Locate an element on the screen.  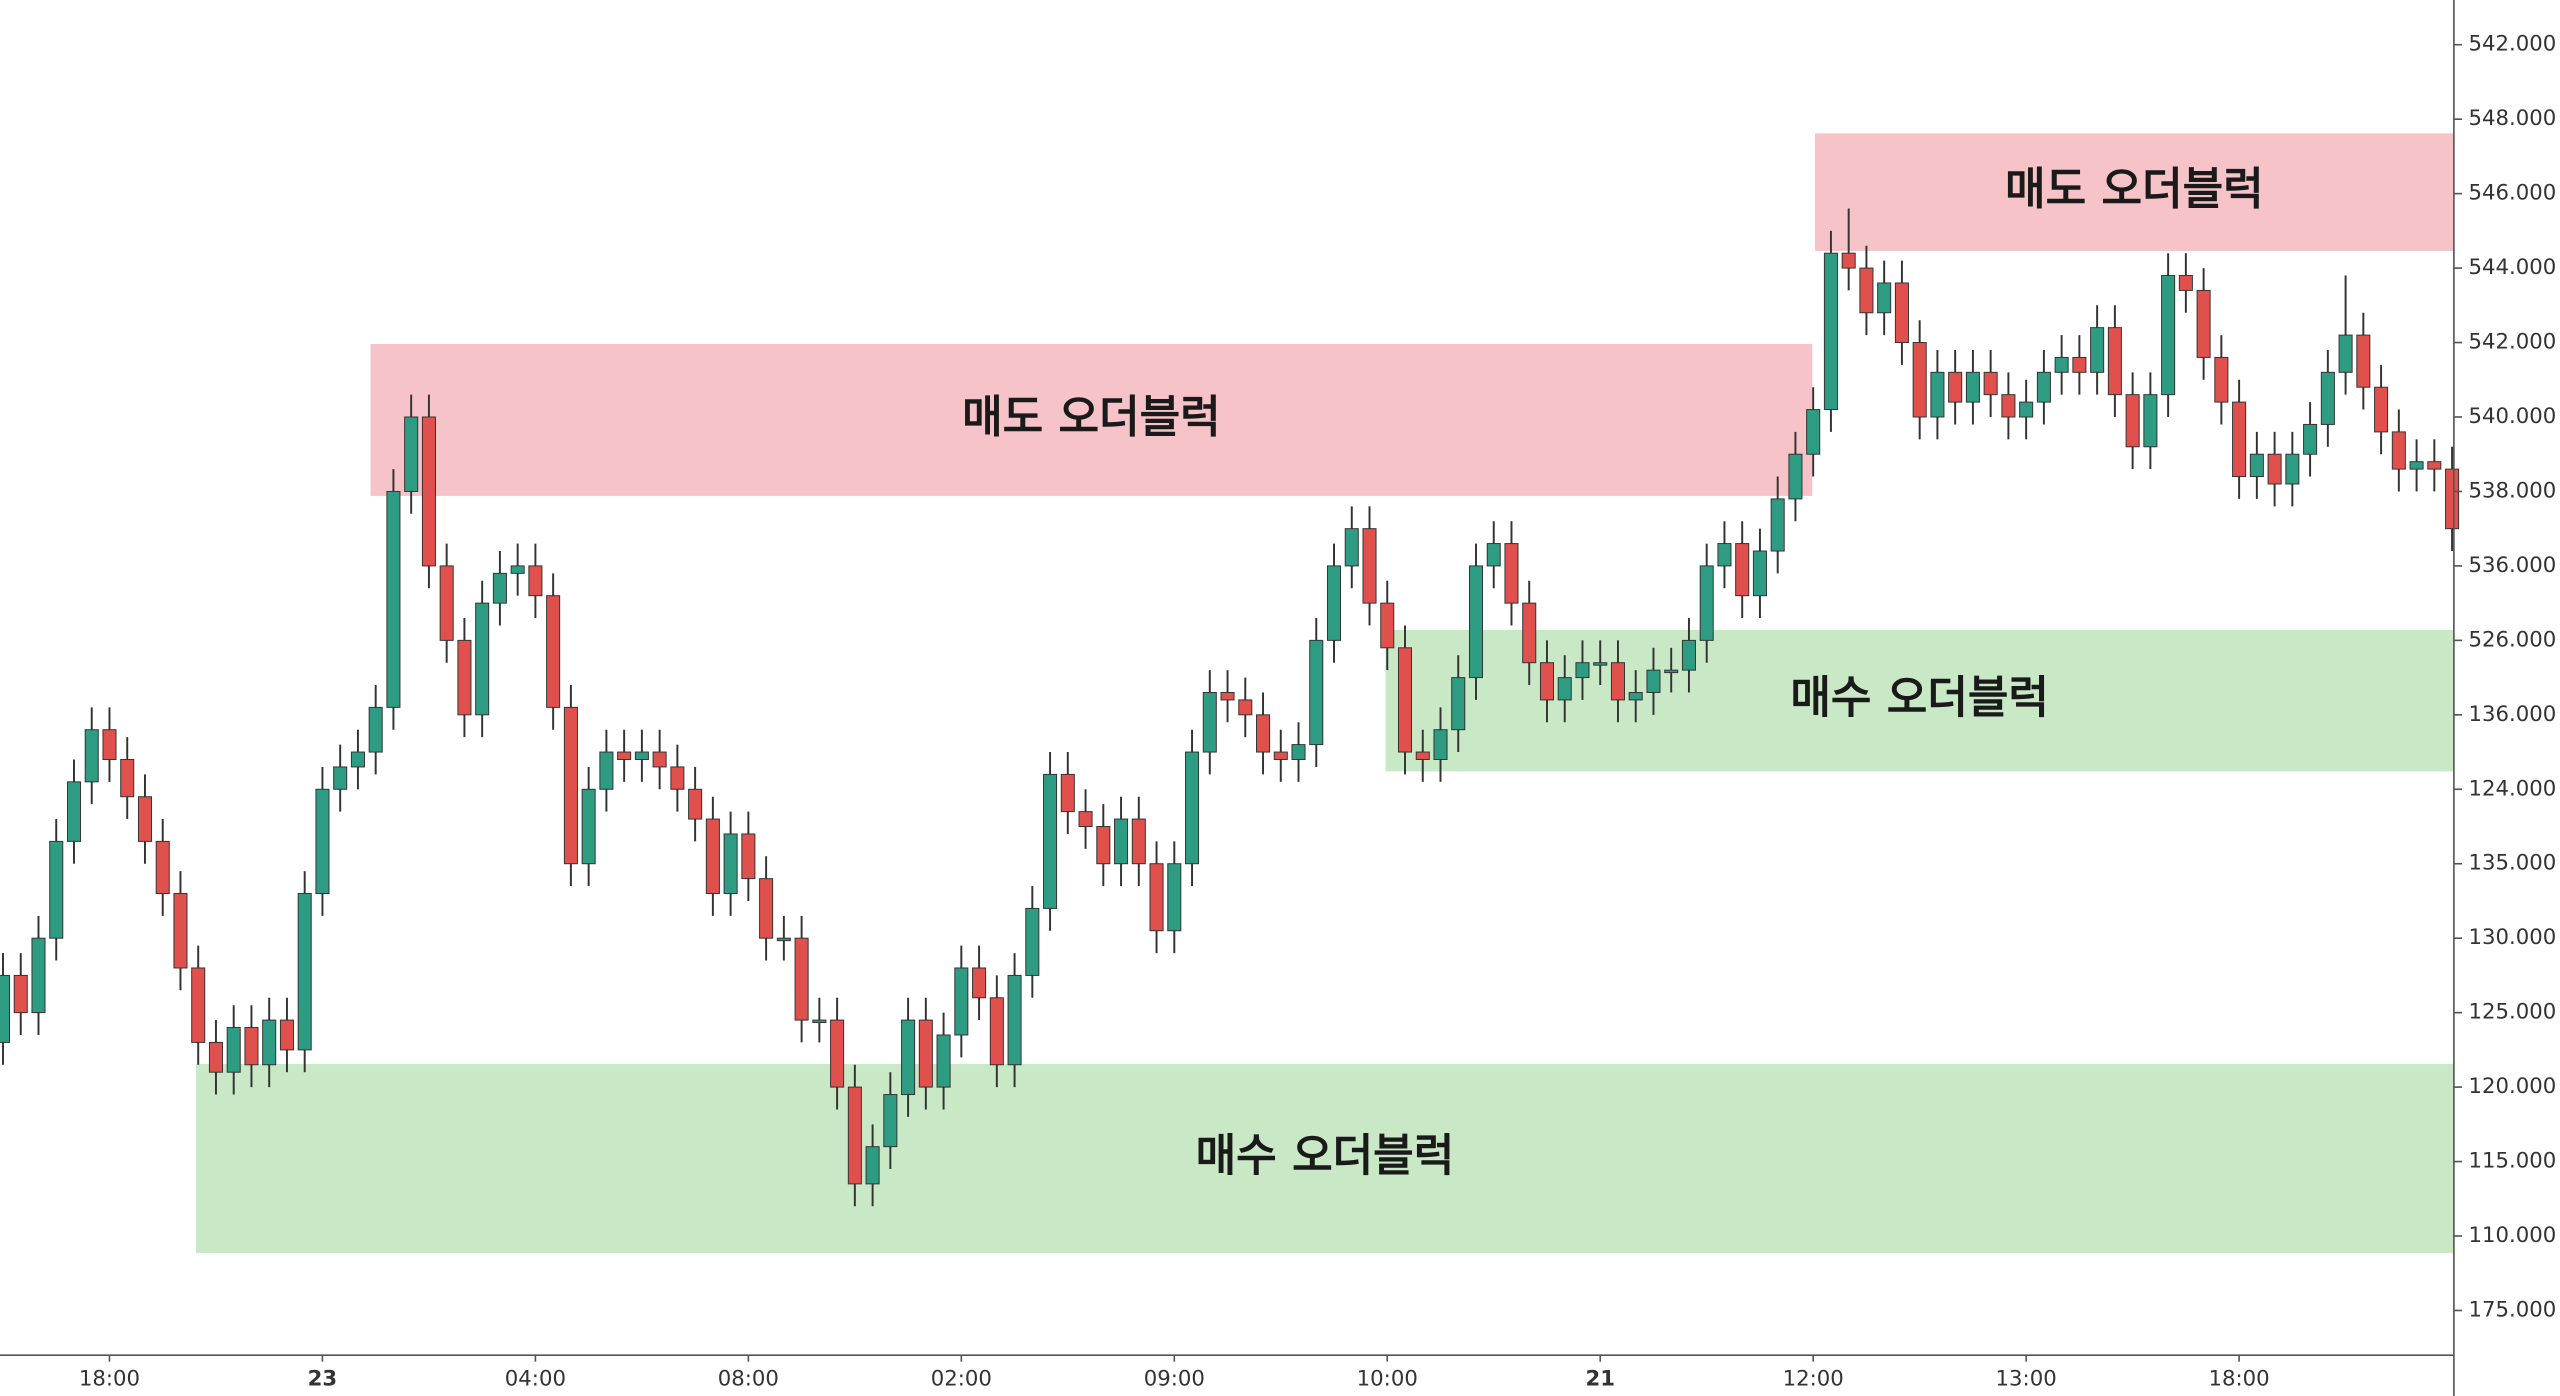
y-tick-label: 110.000 is located at coordinates (2513, 1235).